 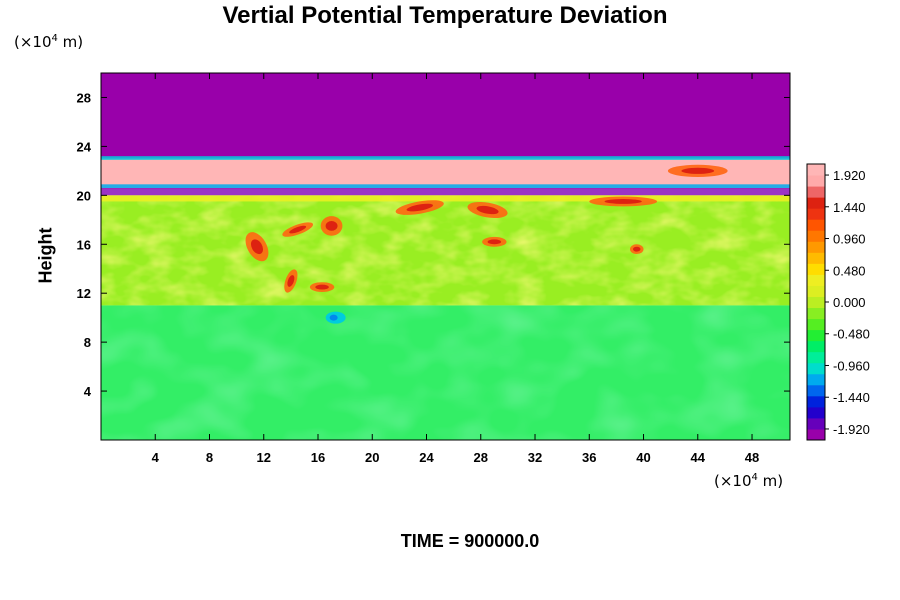 What do you see at coordinates (88, 391) in the screenshot?
I see `y-tick-label: 4` at bounding box center [88, 391].